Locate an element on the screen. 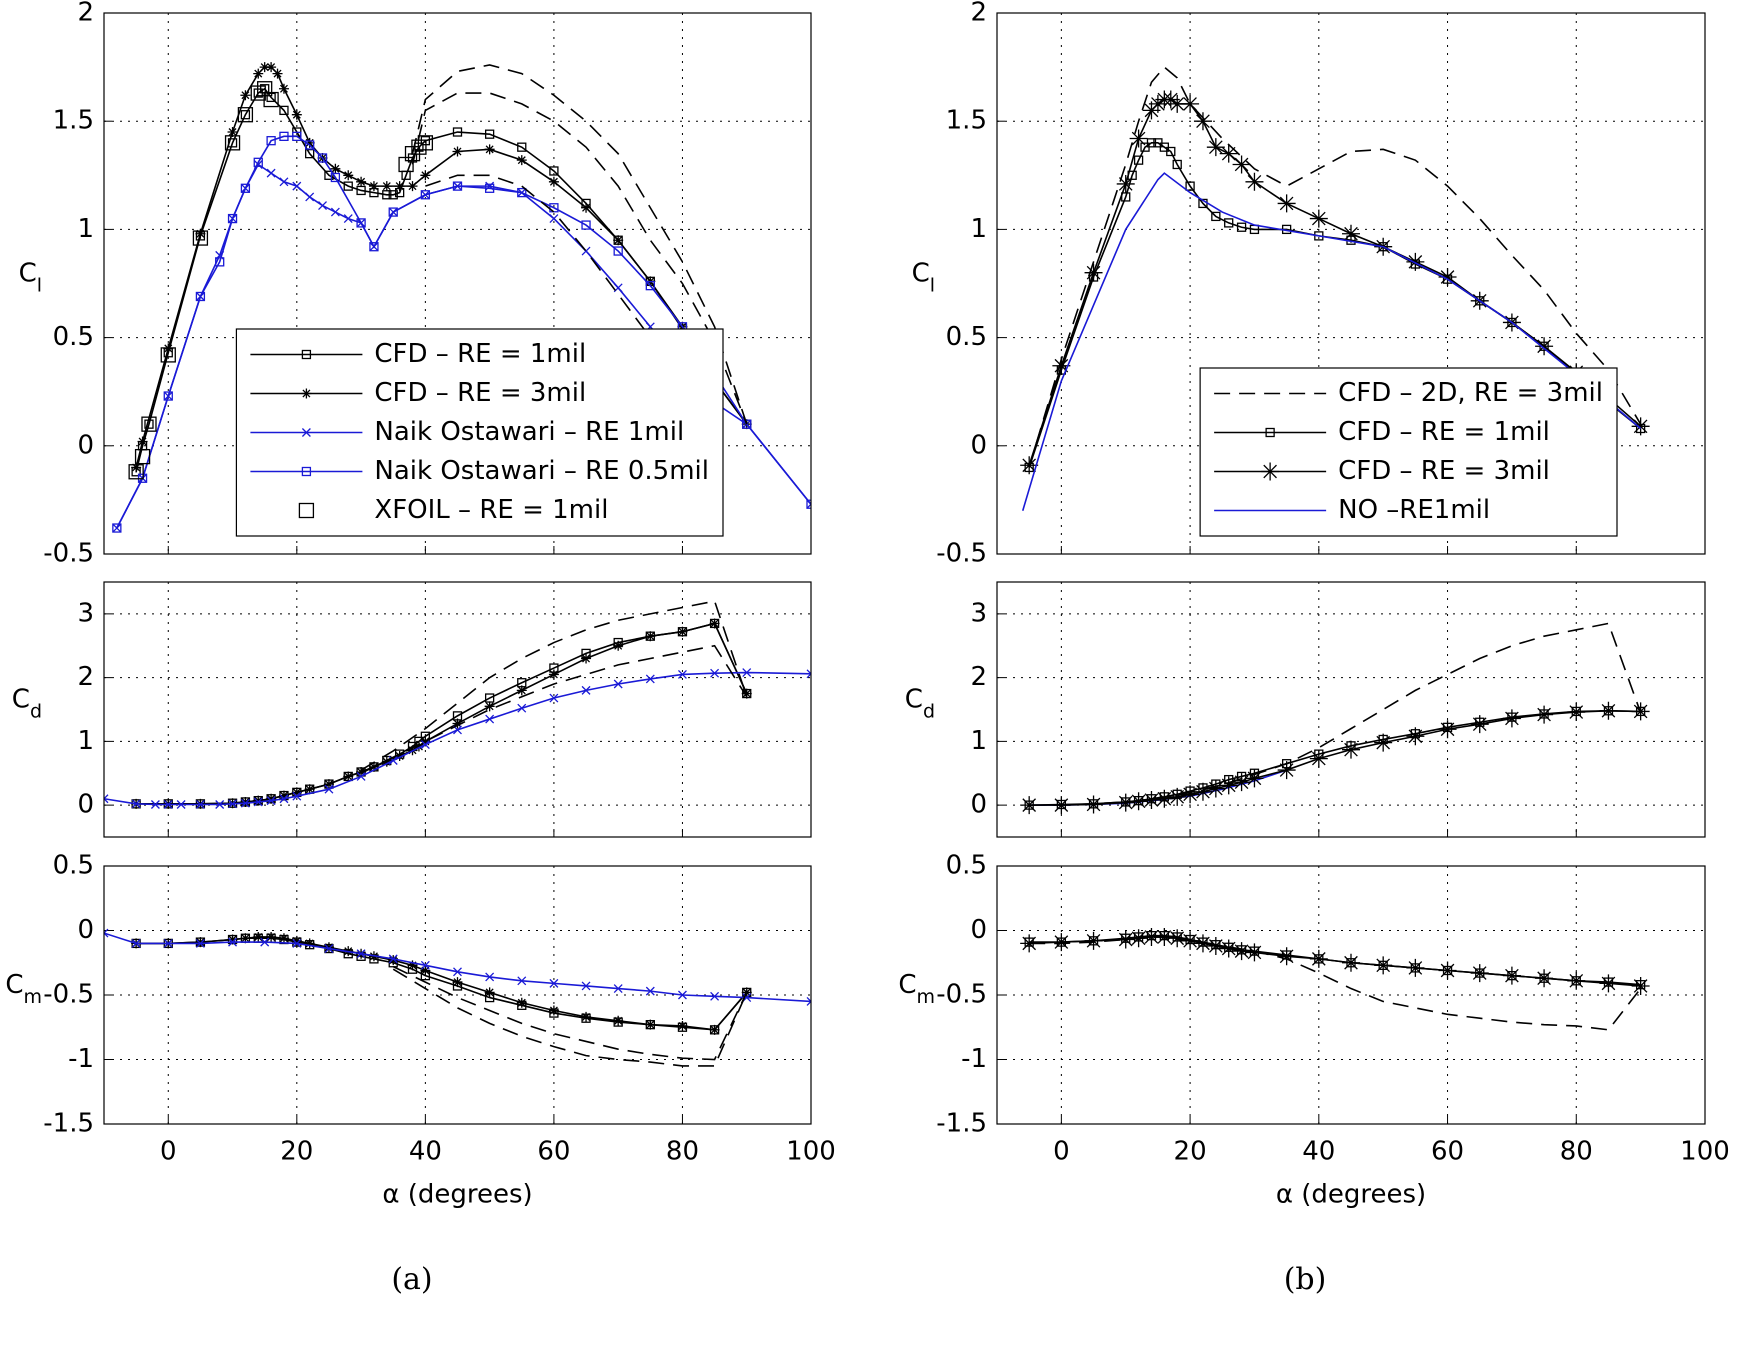  y-tick-label: 2 is located at coordinates (85, 14).